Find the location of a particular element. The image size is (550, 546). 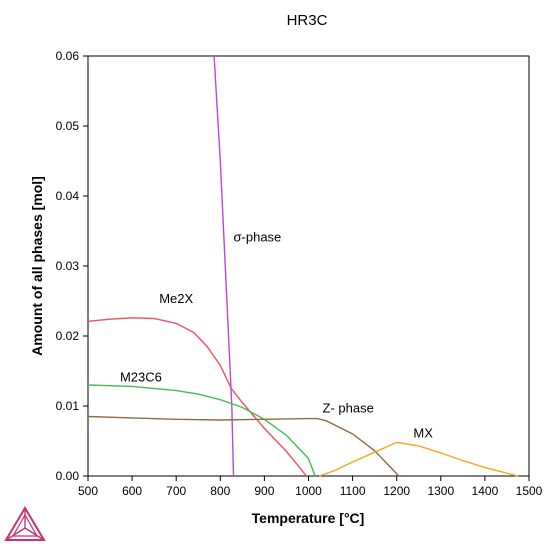

series-label-mx: MX is located at coordinates (423, 433).